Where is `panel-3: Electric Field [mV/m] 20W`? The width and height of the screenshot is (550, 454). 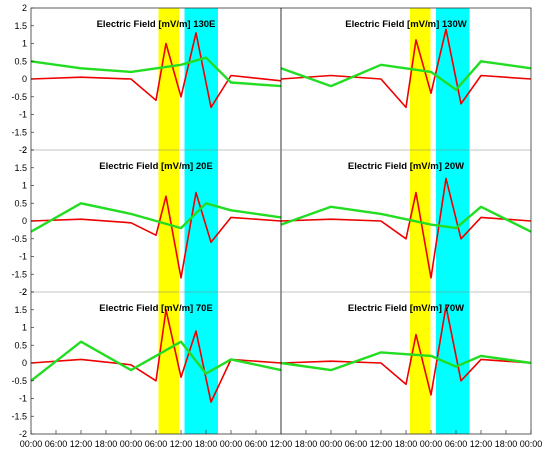
panel-3: Electric Field [mV/m] 20W is located at coordinates (406, 220).